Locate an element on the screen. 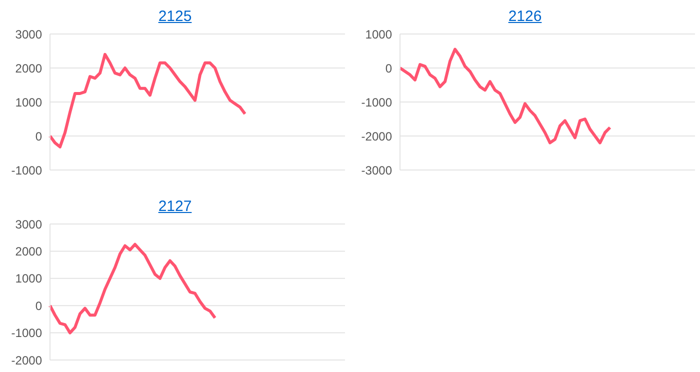  chart-title: 2126 is located at coordinates (525, 16).